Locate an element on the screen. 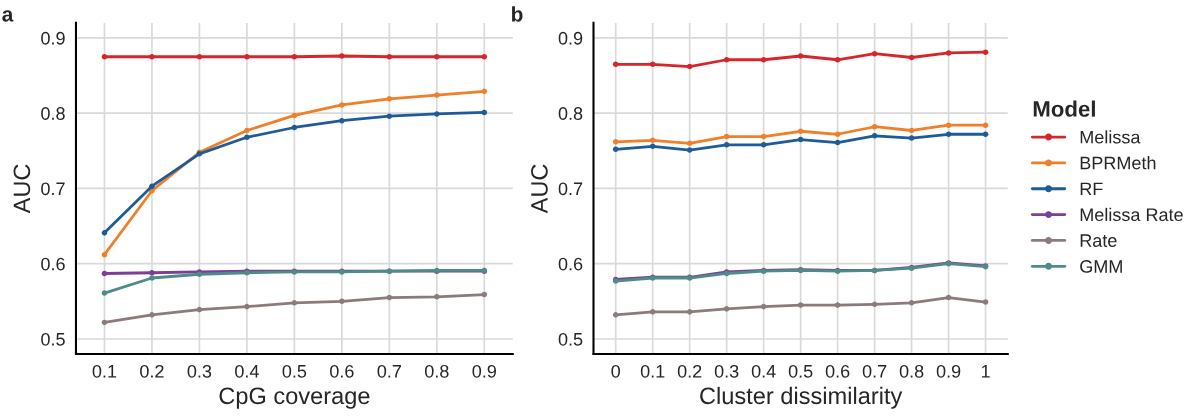 This screenshot has width=1187, height=416. legend-label: Melissa Rate is located at coordinates (1131, 214).